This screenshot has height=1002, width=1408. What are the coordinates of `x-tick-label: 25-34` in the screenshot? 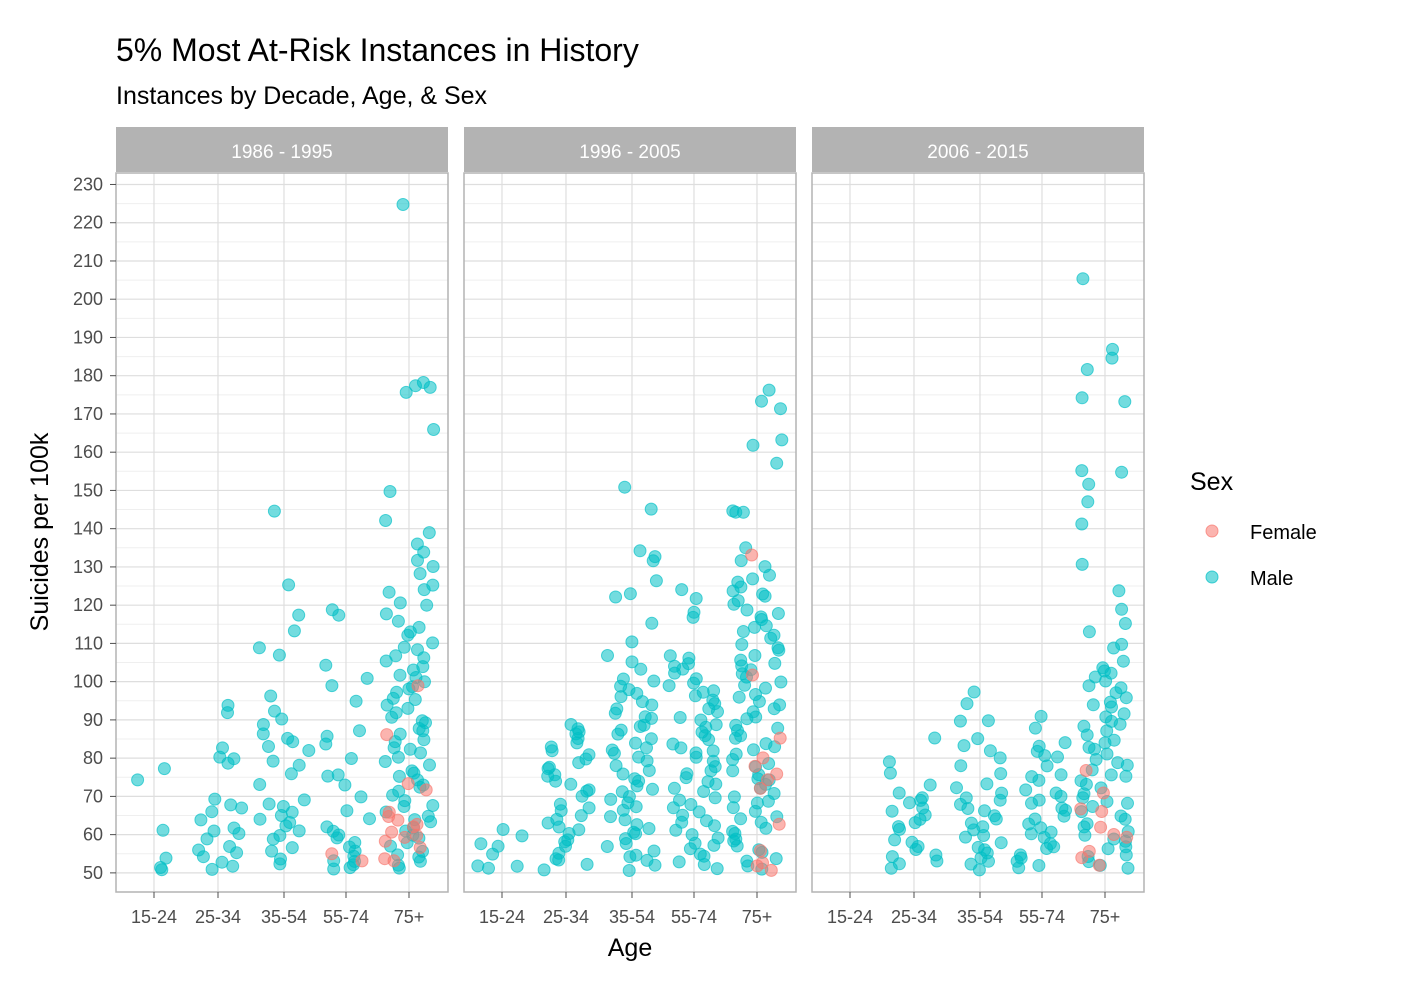 It's located at (914, 917).